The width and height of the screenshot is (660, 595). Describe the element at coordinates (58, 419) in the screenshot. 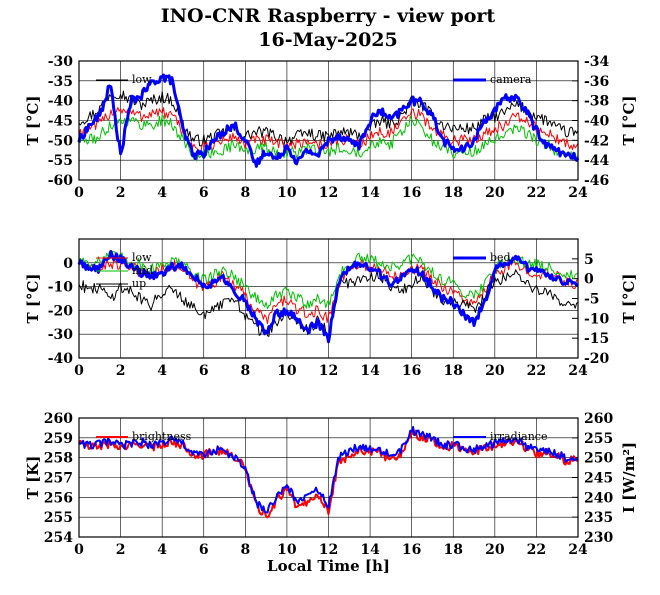

I see `y-tick-label-left: 260` at that location.